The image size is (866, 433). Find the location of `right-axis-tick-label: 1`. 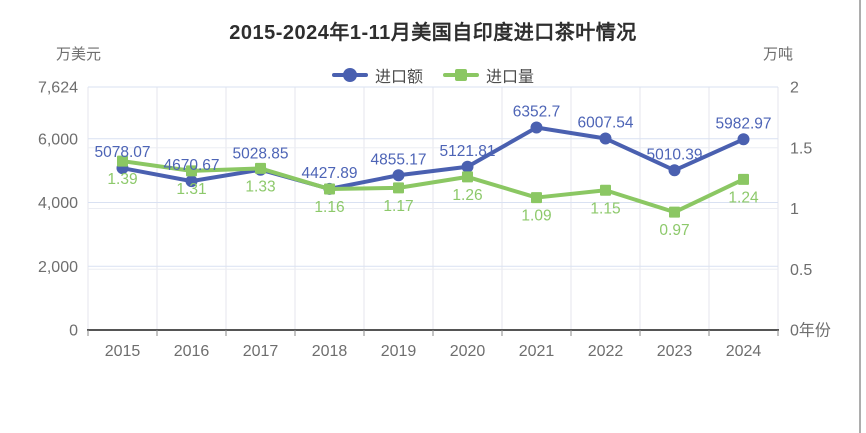

right-axis-tick-label: 1 is located at coordinates (794, 209).